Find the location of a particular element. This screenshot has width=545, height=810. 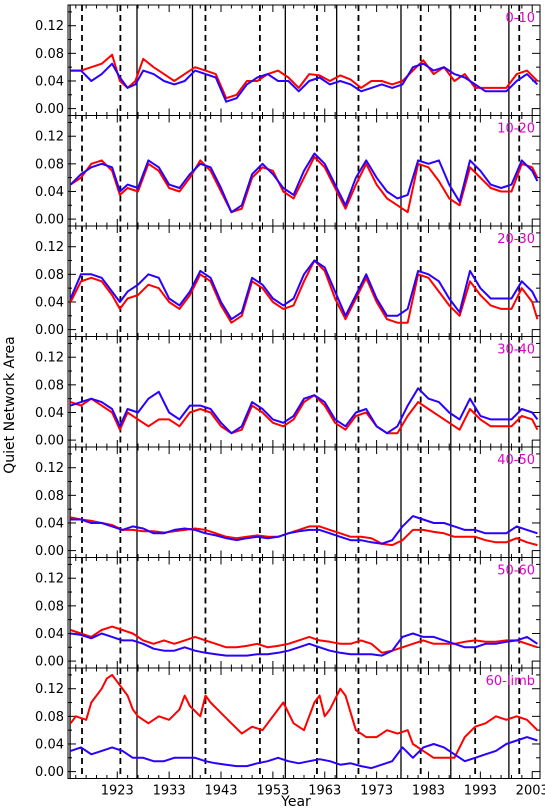

x-axis-title: Year is located at coordinates (295, 802).